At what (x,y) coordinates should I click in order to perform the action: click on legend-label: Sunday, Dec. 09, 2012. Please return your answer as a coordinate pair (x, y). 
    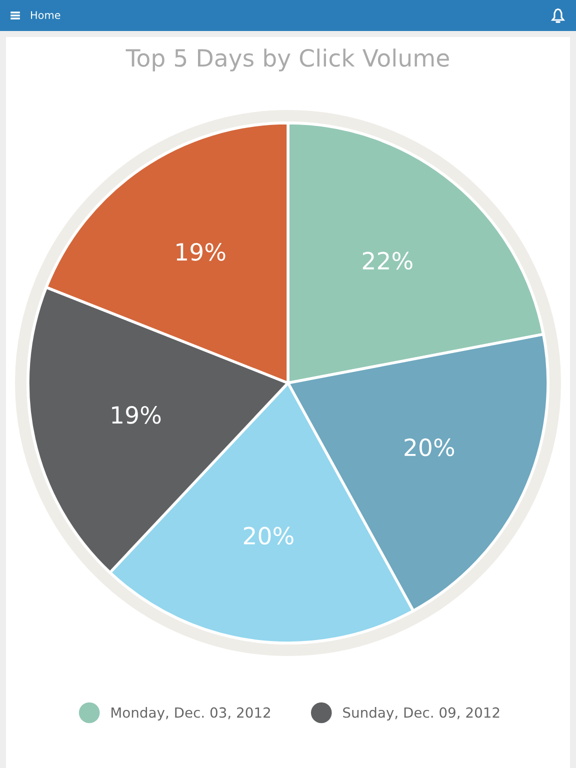
    Looking at the image, I should click on (421, 713).